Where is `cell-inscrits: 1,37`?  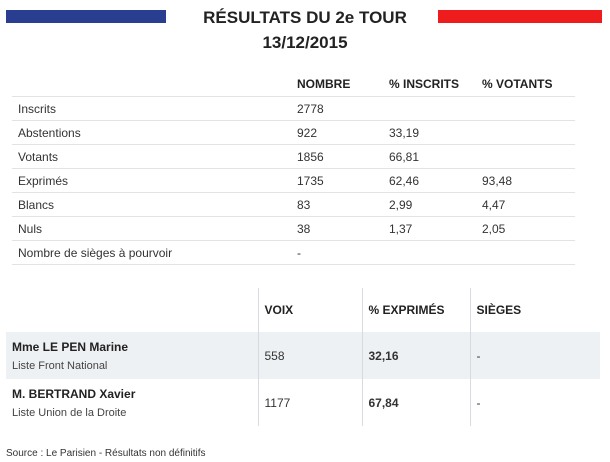 cell-inscrits: 1,37 is located at coordinates (435, 228).